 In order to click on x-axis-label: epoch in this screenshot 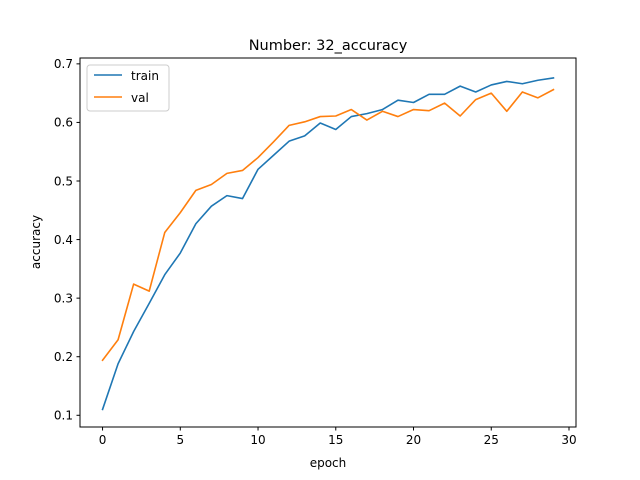, I will do `click(328, 463)`.